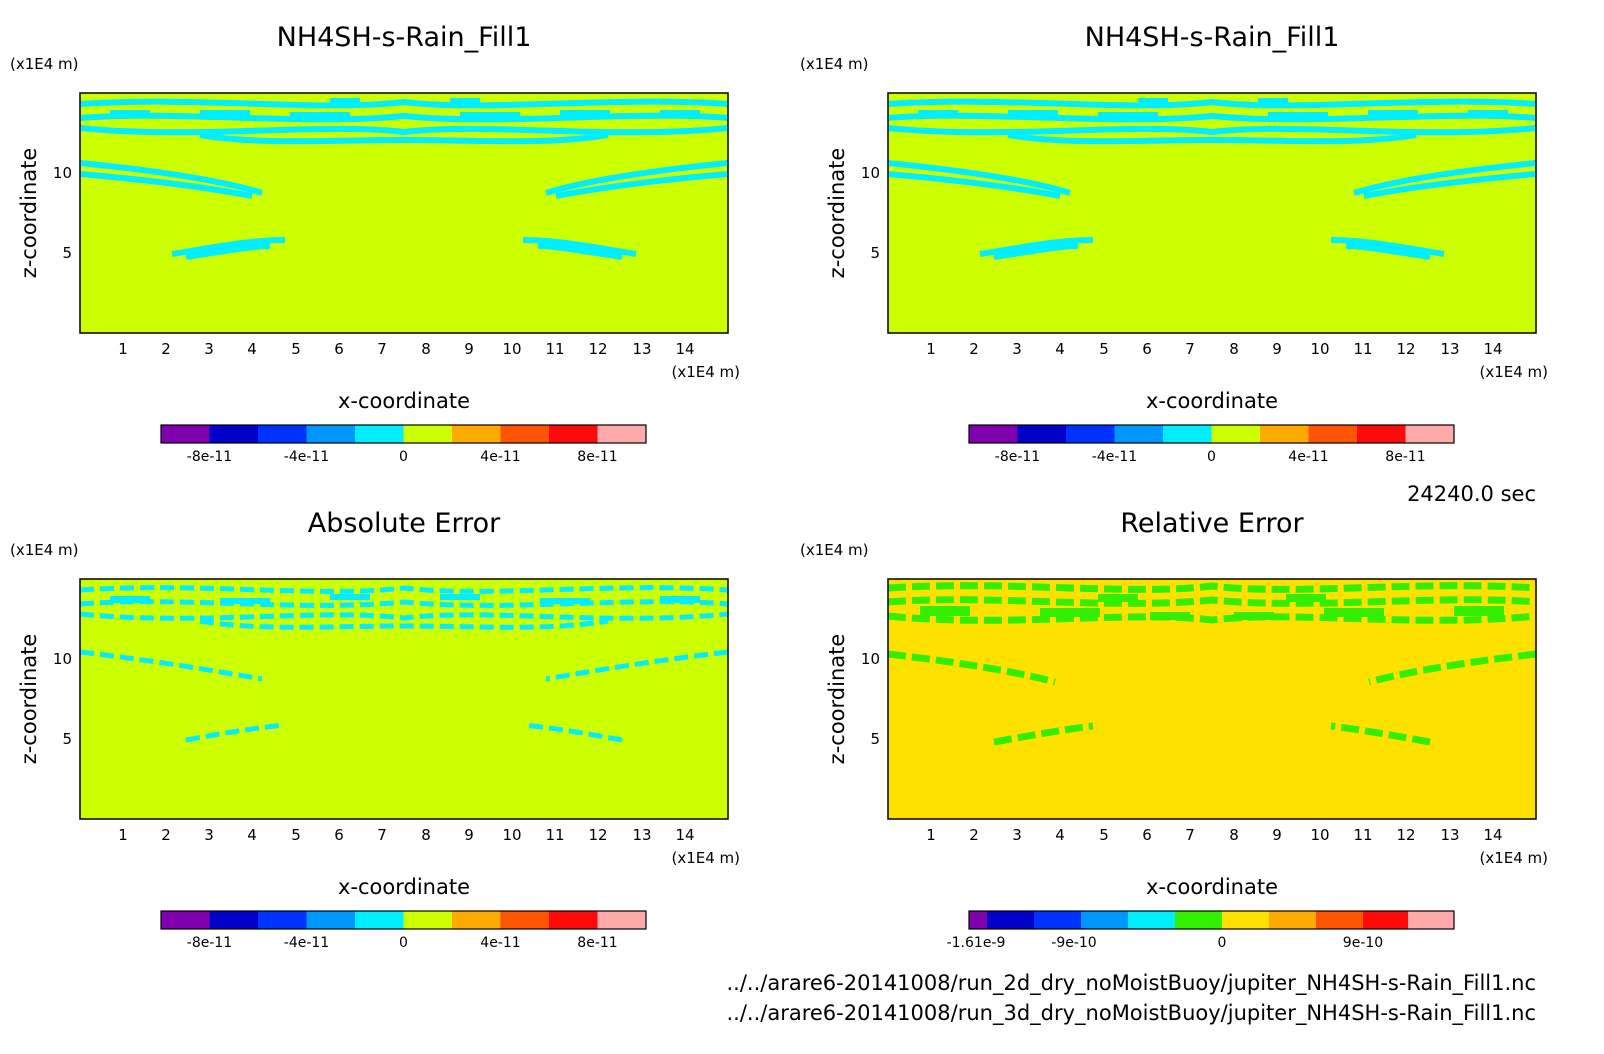 The width and height of the screenshot is (1604, 1054). What do you see at coordinates (1114, 457) in the screenshot?
I see `colorbar-label: -4e-11` at bounding box center [1114, 457].